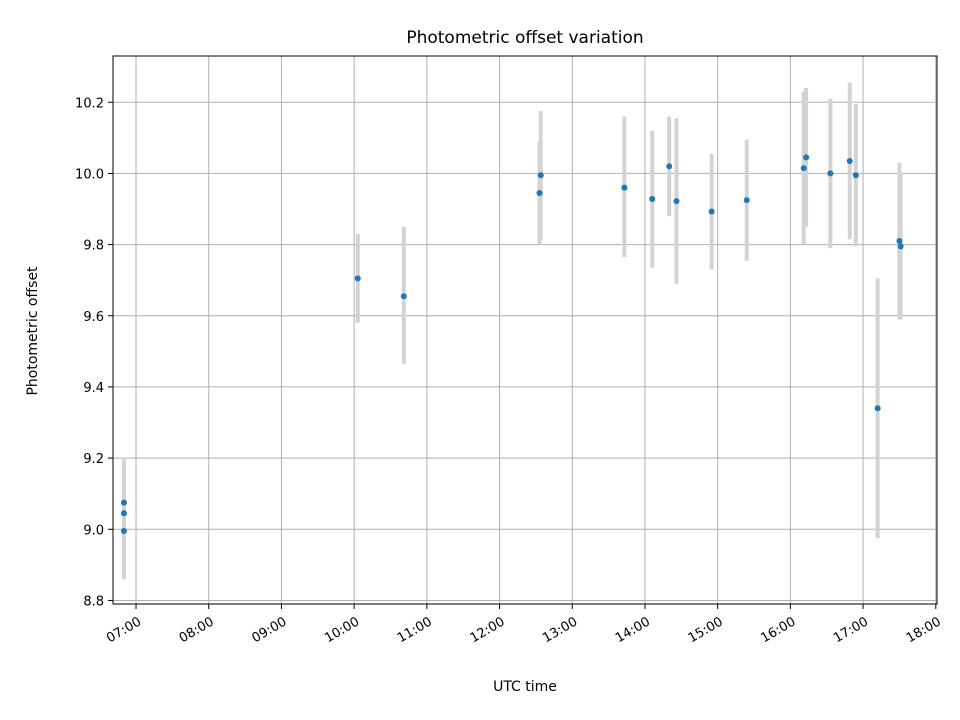 This screenshot has height=720, width=960. Describe the element at coordinates (93, 530) in the screenshot. I see `y-tick-label: 9.0` at that location.